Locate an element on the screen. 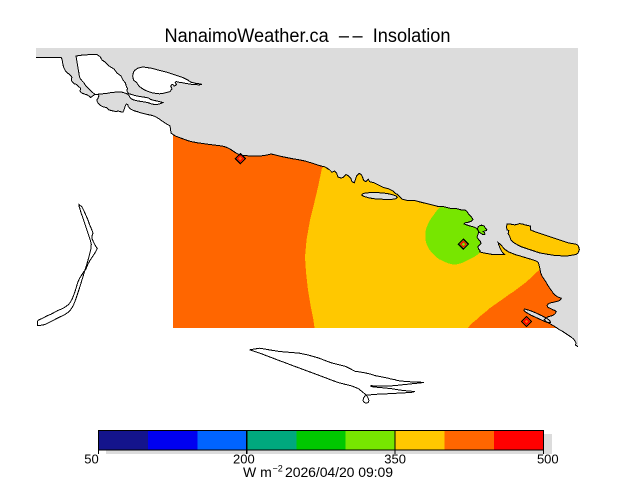  svg-text: −2 is located at coordinates (278, 468).